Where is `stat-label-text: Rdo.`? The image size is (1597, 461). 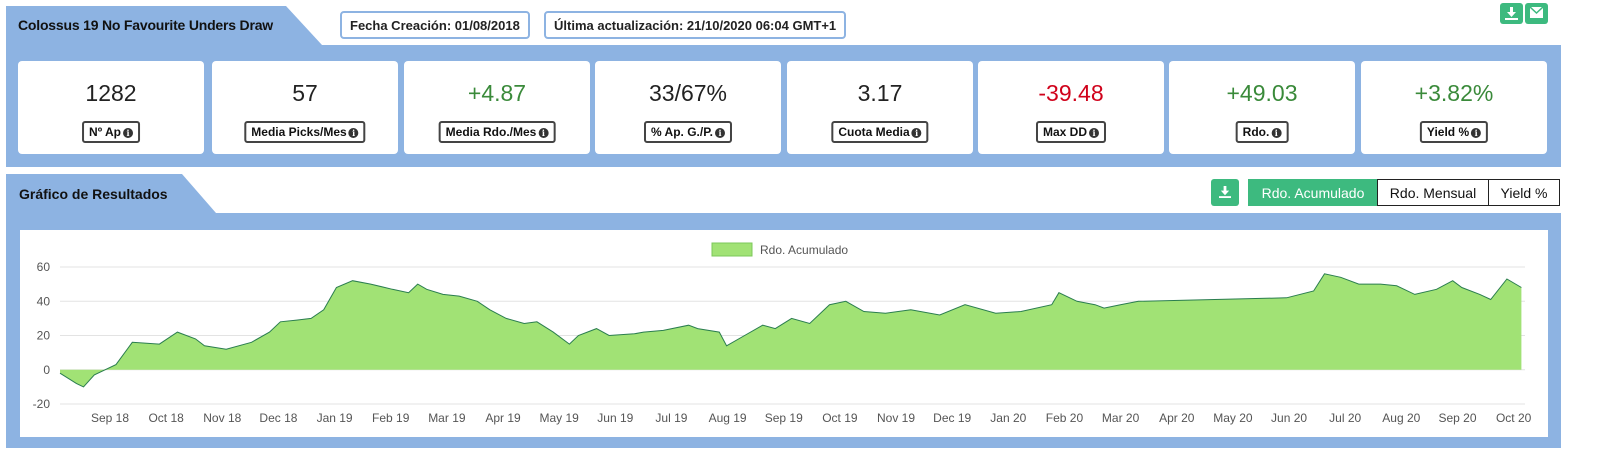 stat-label-text: Rdo. is located at coordinates (1256, 132).